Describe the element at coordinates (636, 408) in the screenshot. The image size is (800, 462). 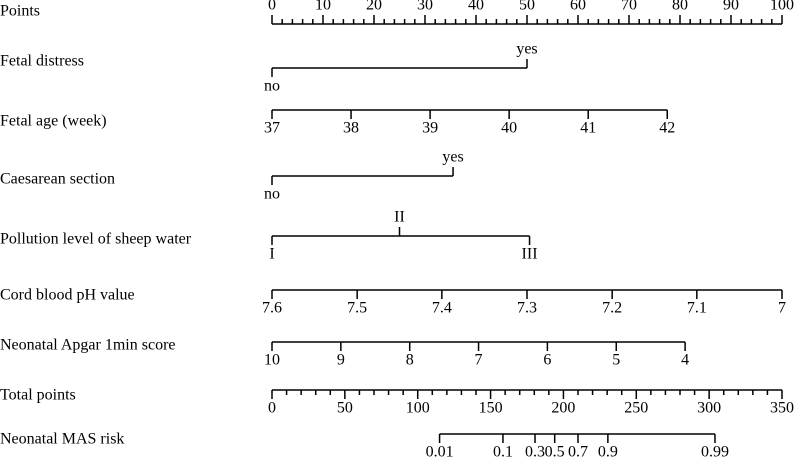
I see `tick-label: 250` at that location.